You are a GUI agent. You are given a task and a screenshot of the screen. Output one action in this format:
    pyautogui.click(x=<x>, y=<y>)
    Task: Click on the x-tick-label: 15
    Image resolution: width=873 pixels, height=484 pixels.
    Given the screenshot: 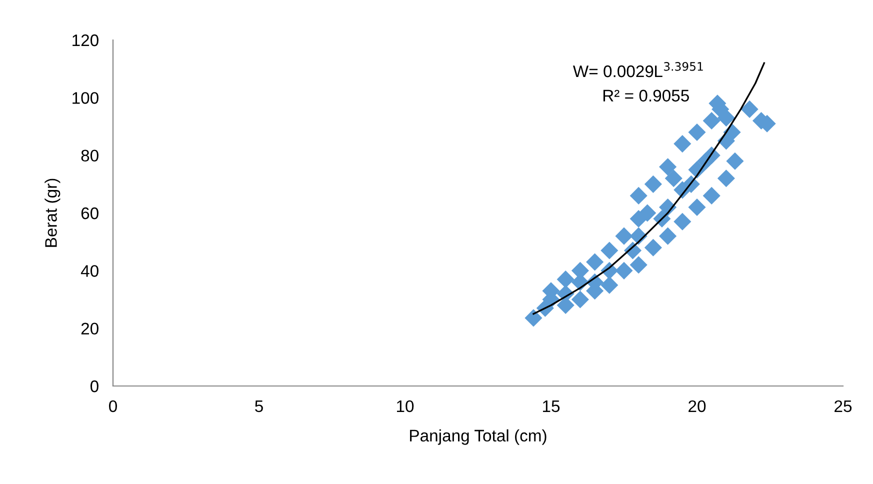 What is the action you would take?
    pyautogui.click(x=551, y=406)
    